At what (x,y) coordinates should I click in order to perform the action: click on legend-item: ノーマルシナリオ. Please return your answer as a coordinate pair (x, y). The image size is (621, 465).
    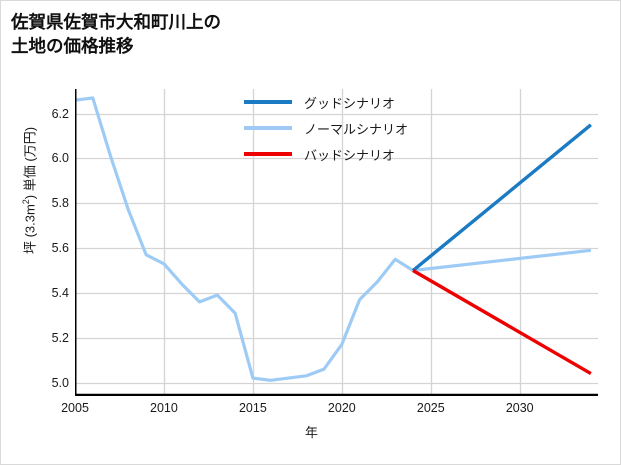
    Looking at the image, I should click on (359, 128).